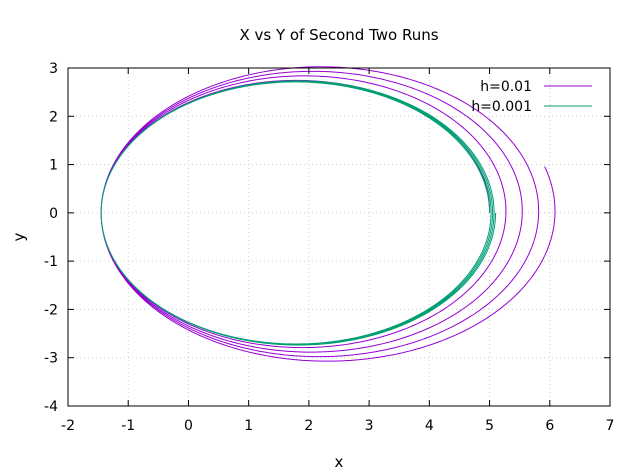  Describe the element at coordinates (51, 407) in the screenshot. I see `y-tick-label: -4` at that location.